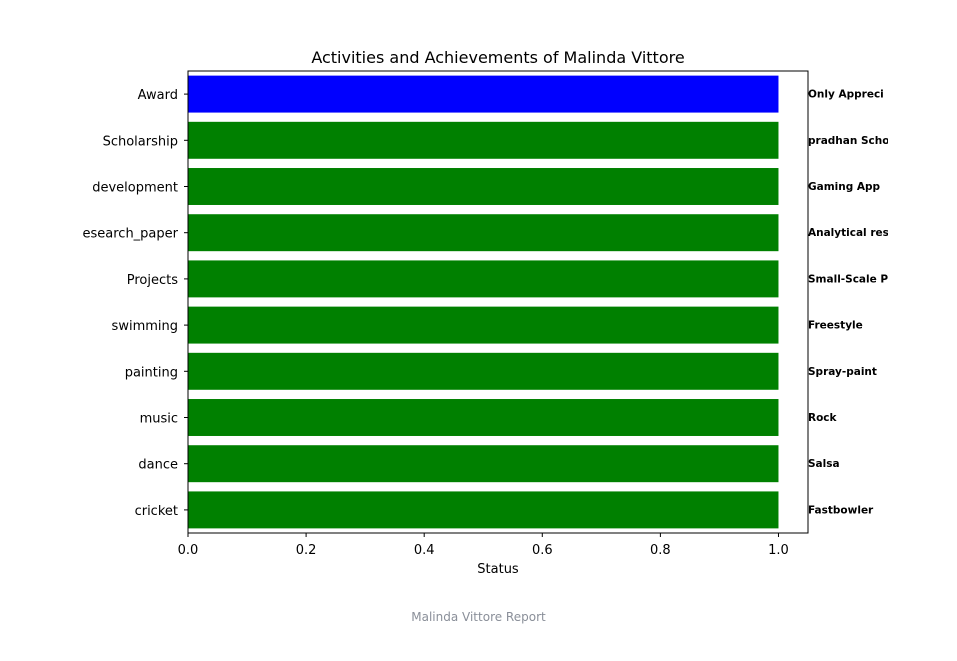 Image resolution: width=957 pixels, height=661 pixels. Describe the element at coordinates (135, 188) in the screenshot. I see `y-tick-label: development` at that location.